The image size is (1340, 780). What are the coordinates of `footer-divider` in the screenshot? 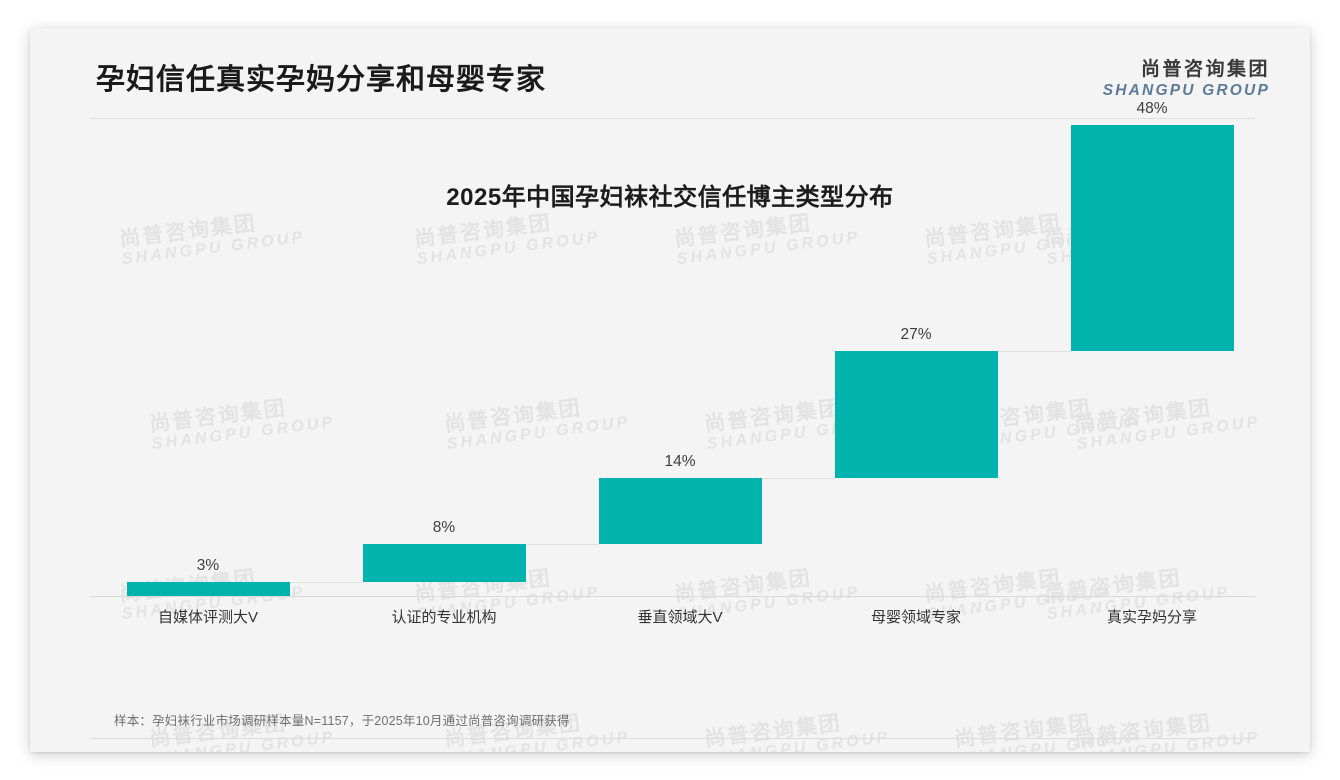 It's located at (672, 738).